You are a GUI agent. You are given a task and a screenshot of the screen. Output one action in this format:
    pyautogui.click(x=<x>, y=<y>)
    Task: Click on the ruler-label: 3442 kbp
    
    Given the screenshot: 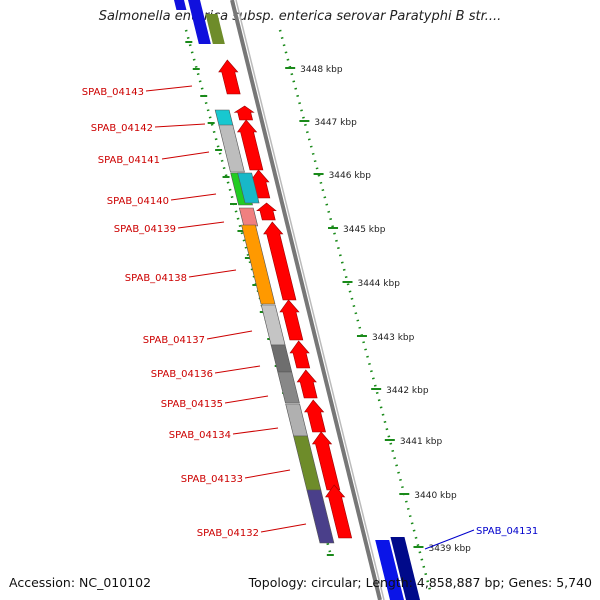 What is the action you would take?
    pyautogui.click(x=407, y=391)
    